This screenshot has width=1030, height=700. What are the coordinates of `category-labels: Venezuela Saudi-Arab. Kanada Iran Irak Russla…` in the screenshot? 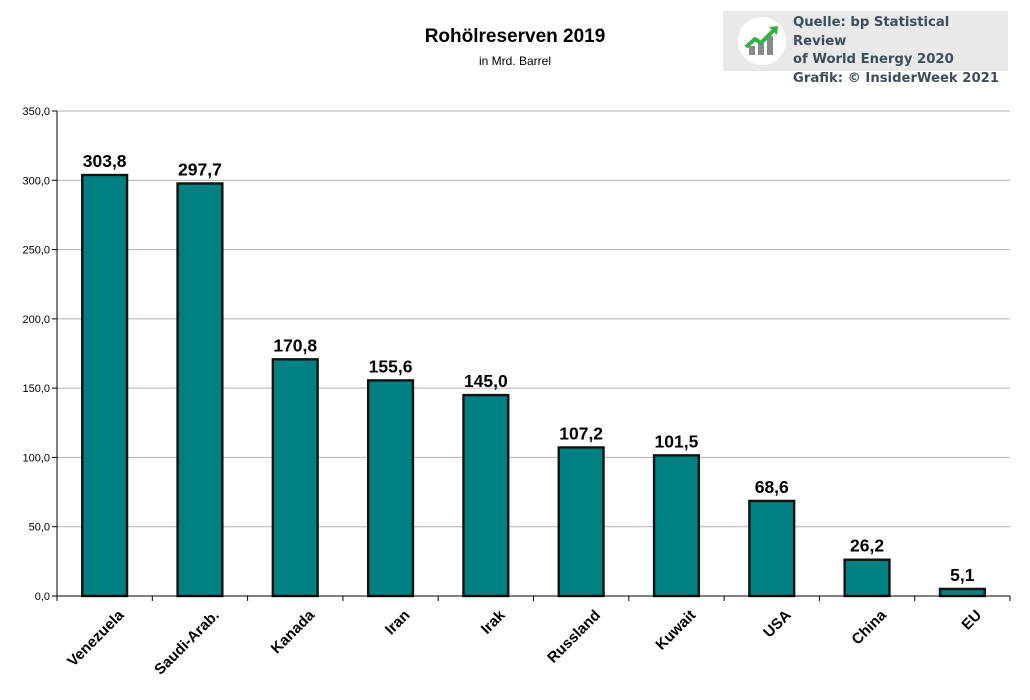 It's located at (524, 642).